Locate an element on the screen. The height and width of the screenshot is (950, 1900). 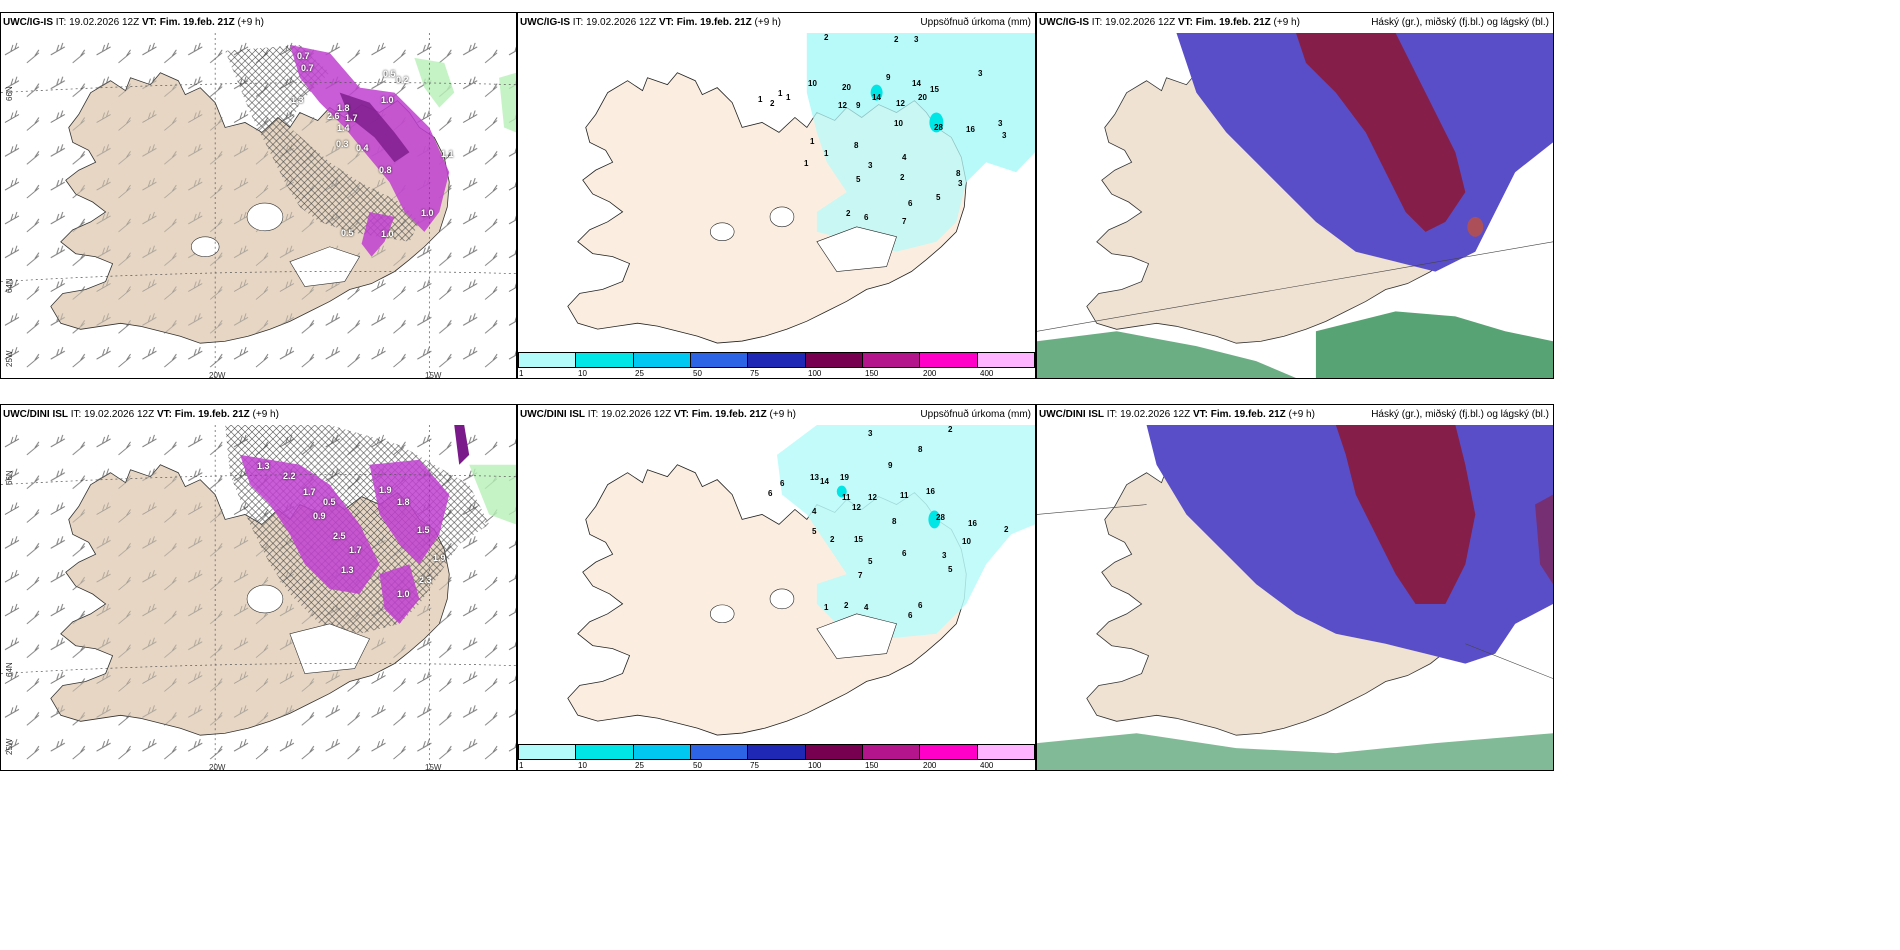
precip-value-label: 4 is located at coordinates (814, 511).